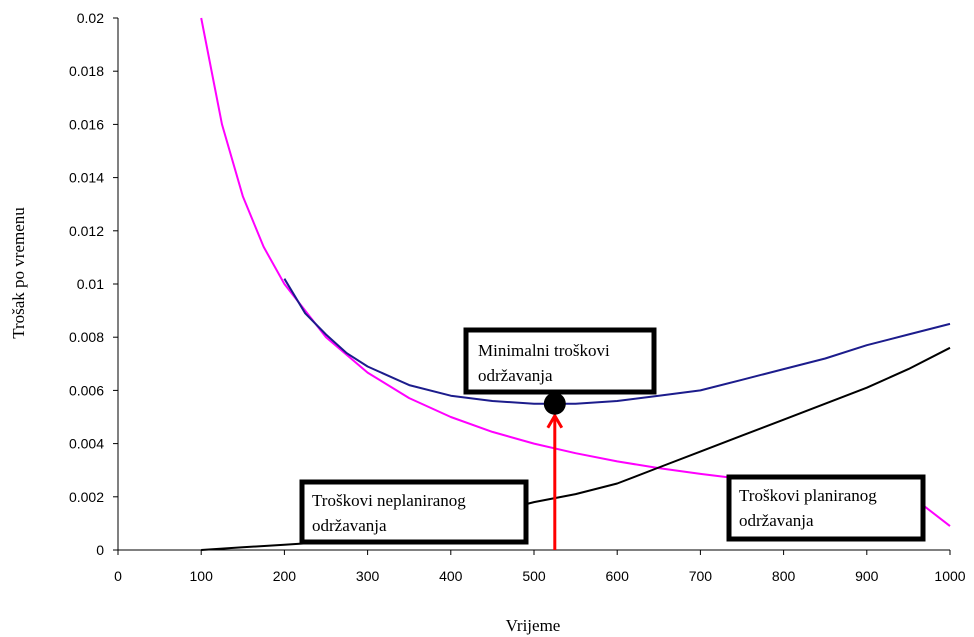 Image resolution: width=974 pixels, height=637 pixels. Describe the element at coordinates (18, 273) in the screenshot. I see `y-axis-title: Trošak po vremenu` at that location.